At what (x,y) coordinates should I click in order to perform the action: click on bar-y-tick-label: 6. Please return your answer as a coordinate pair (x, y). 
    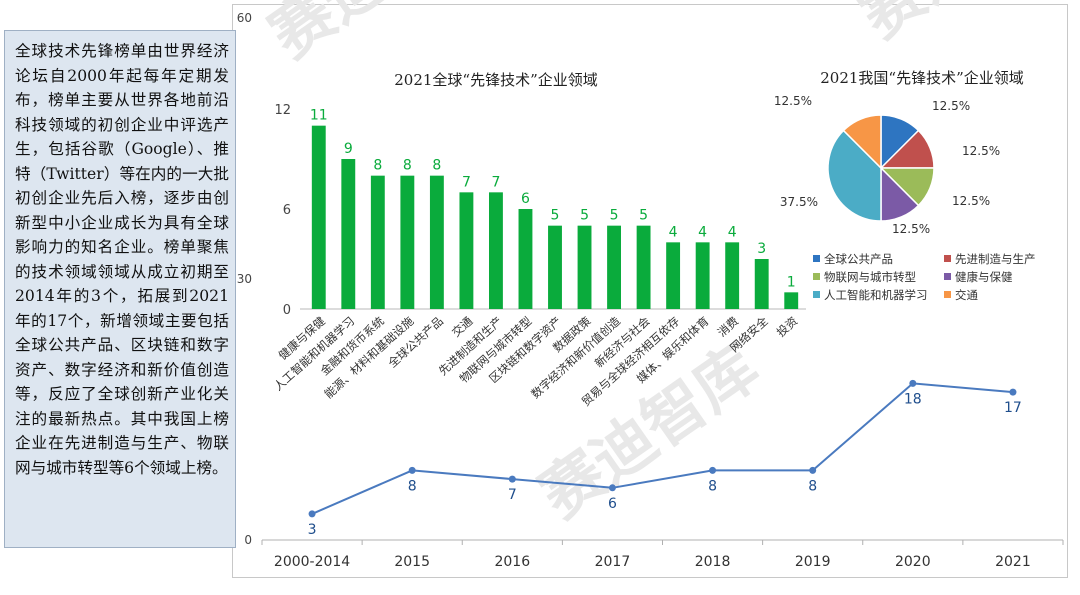
    Looking at the image, I should click on (287, 210).